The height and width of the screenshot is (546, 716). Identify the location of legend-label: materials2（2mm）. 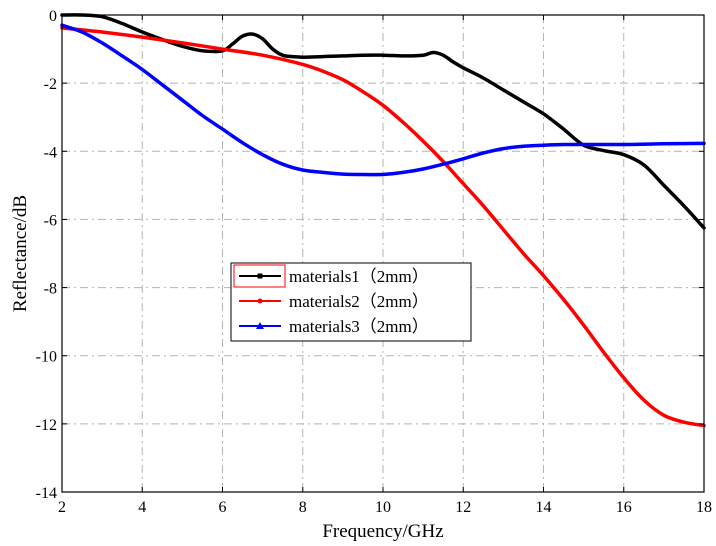
(359, 301).